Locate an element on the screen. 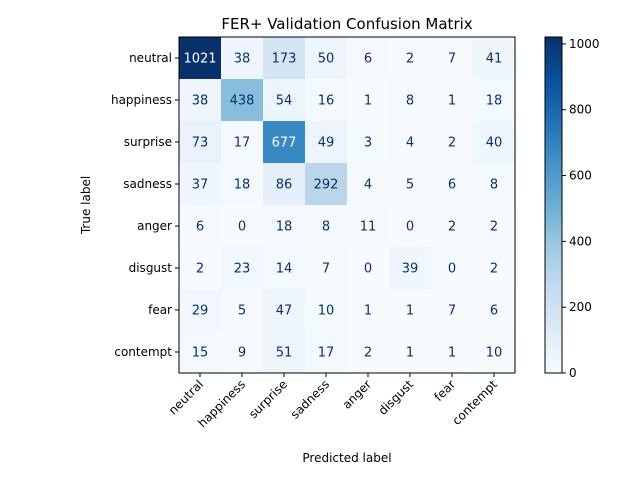 Image resolution: width=640 pixels, height=480 pixels. cell-value-label: 1021 is located at coordinates (199, 59).